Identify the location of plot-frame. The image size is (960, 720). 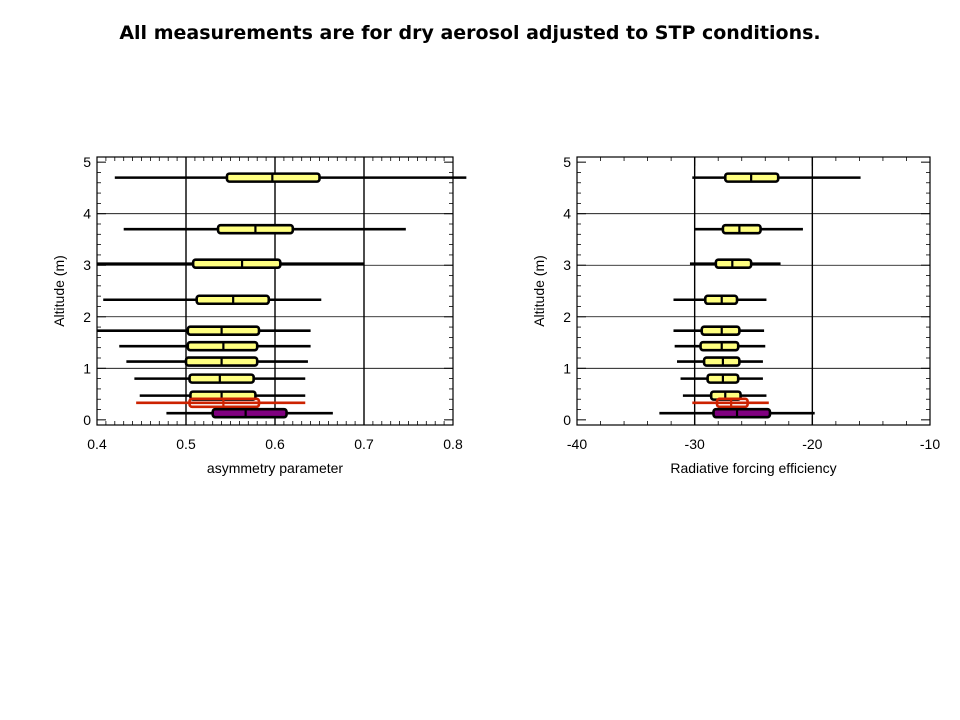
(753, 291).